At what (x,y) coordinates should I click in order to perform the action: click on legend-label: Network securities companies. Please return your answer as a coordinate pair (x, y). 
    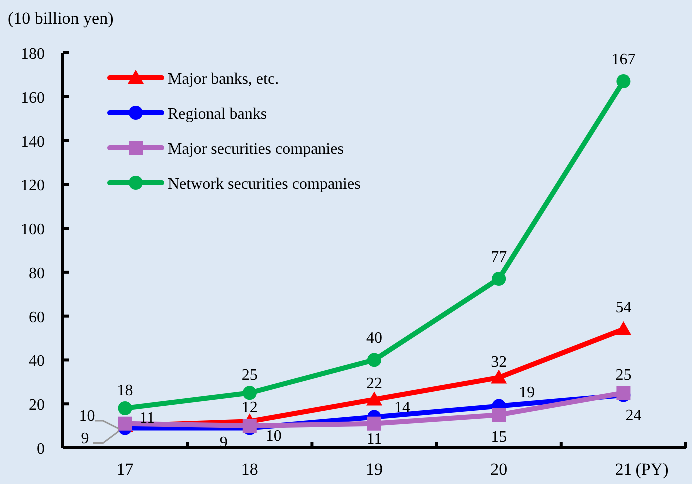
    Looking at the image, I should click on (264, 184).